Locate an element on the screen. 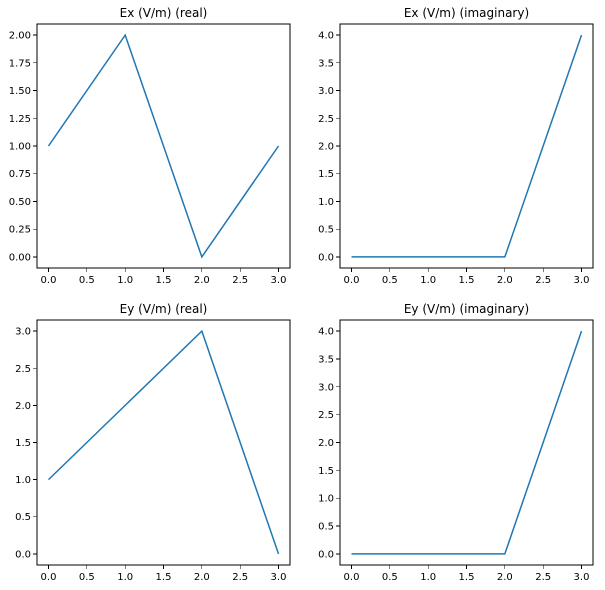  y-tick-label: 1.00 is located at coordinates (20, 147).